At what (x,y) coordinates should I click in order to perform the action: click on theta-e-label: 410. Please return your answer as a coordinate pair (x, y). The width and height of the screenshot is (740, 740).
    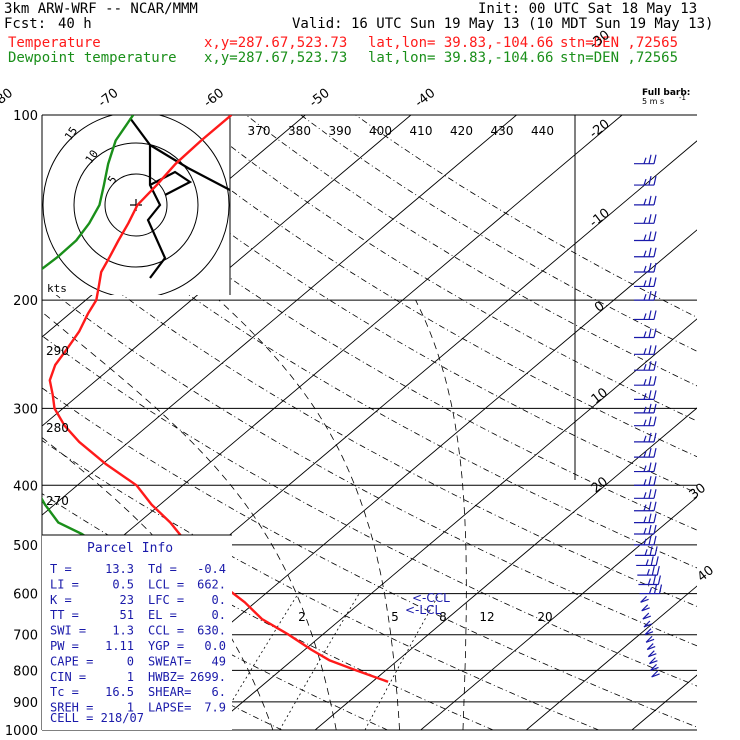
    Looking at the image, I should click on (421, 131).